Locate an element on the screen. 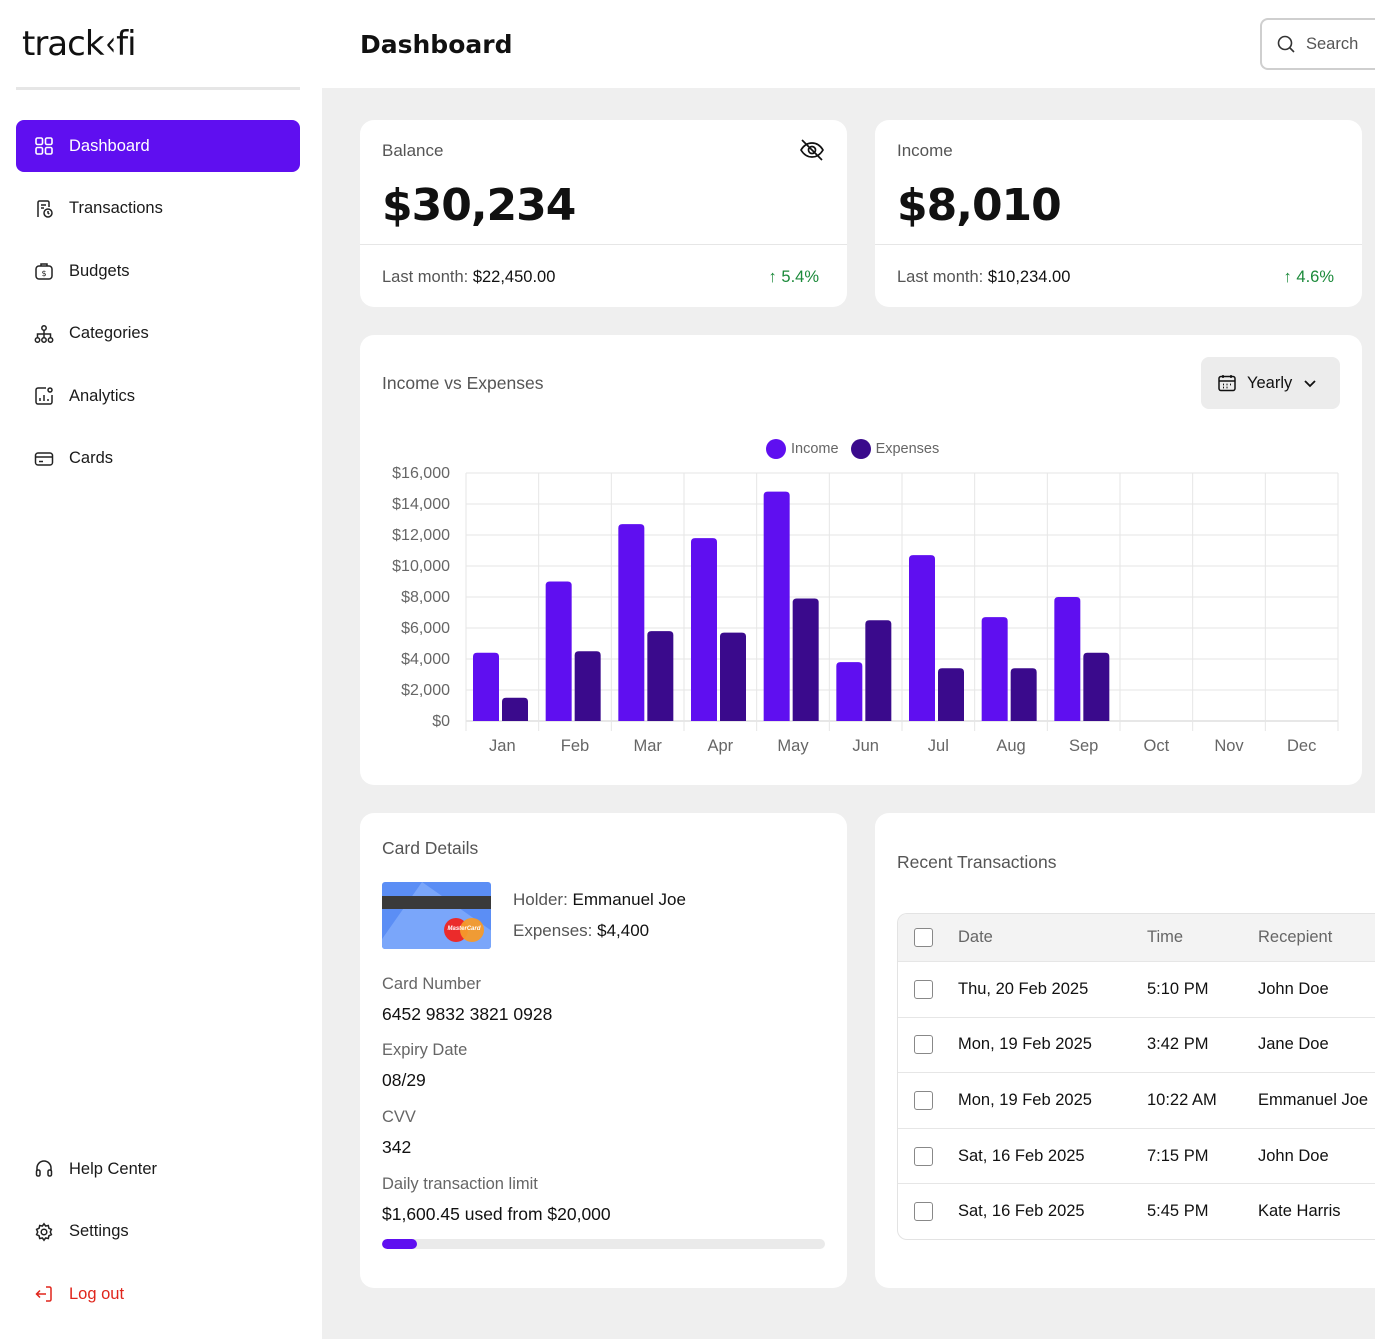  x-tick-label: Jan is located at coordinates (502, 746).